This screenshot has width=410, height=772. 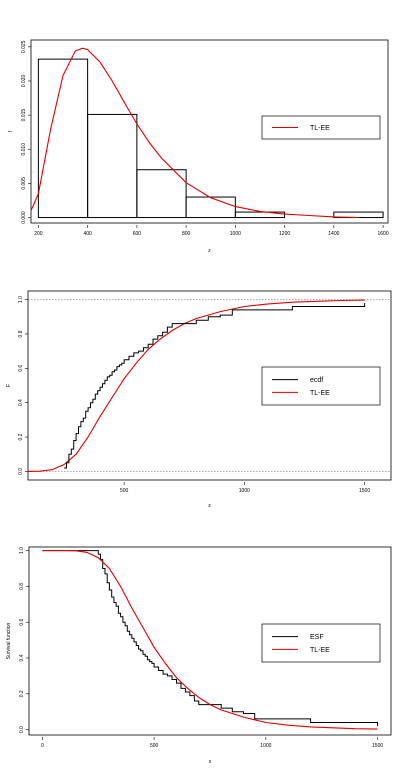 I want to click on y-axis-label: Survival function, so click(x=9, y=640).